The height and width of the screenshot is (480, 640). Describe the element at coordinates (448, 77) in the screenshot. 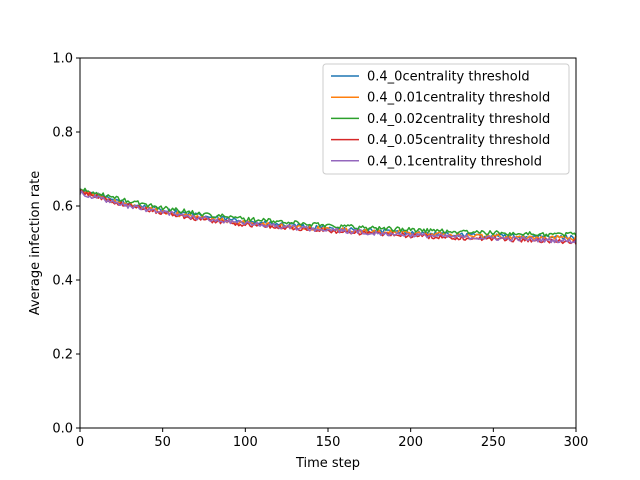

I see `legend-entry: 0.4_0centrality threshold` at that location.